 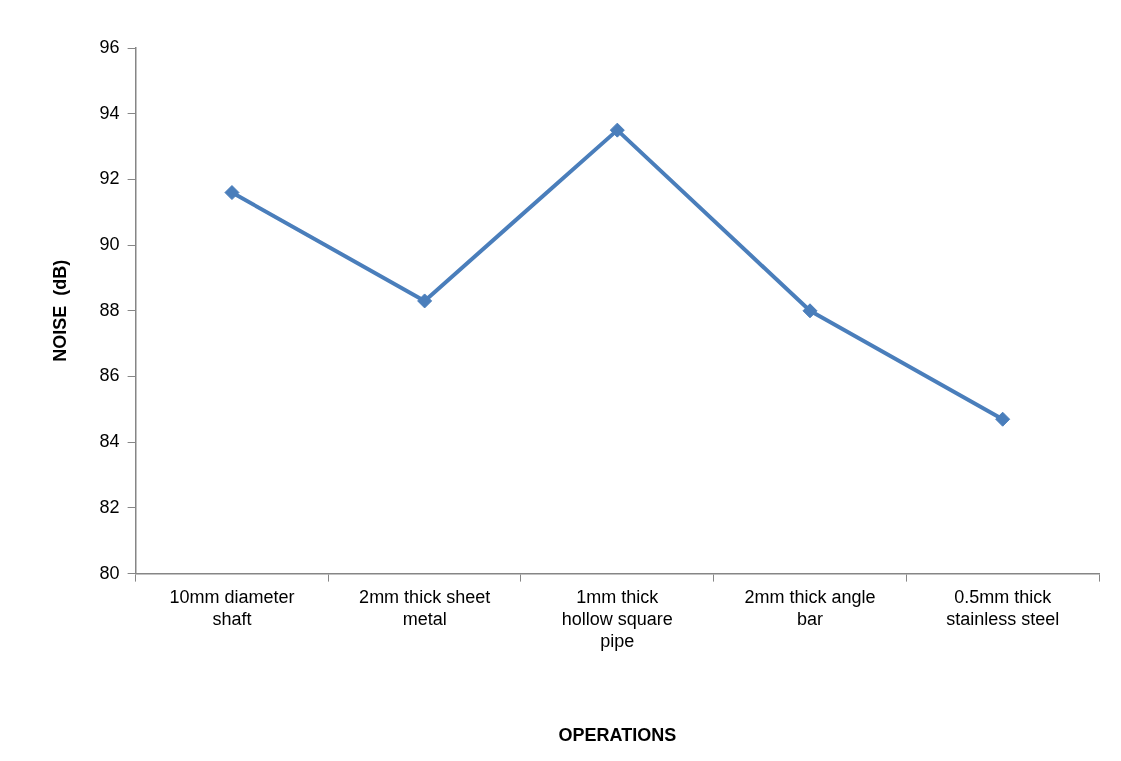 What do you see at coordinates (109, 309) in the screenshot?
I see `y-tick-label: 88` at bounding box center [109, 309].